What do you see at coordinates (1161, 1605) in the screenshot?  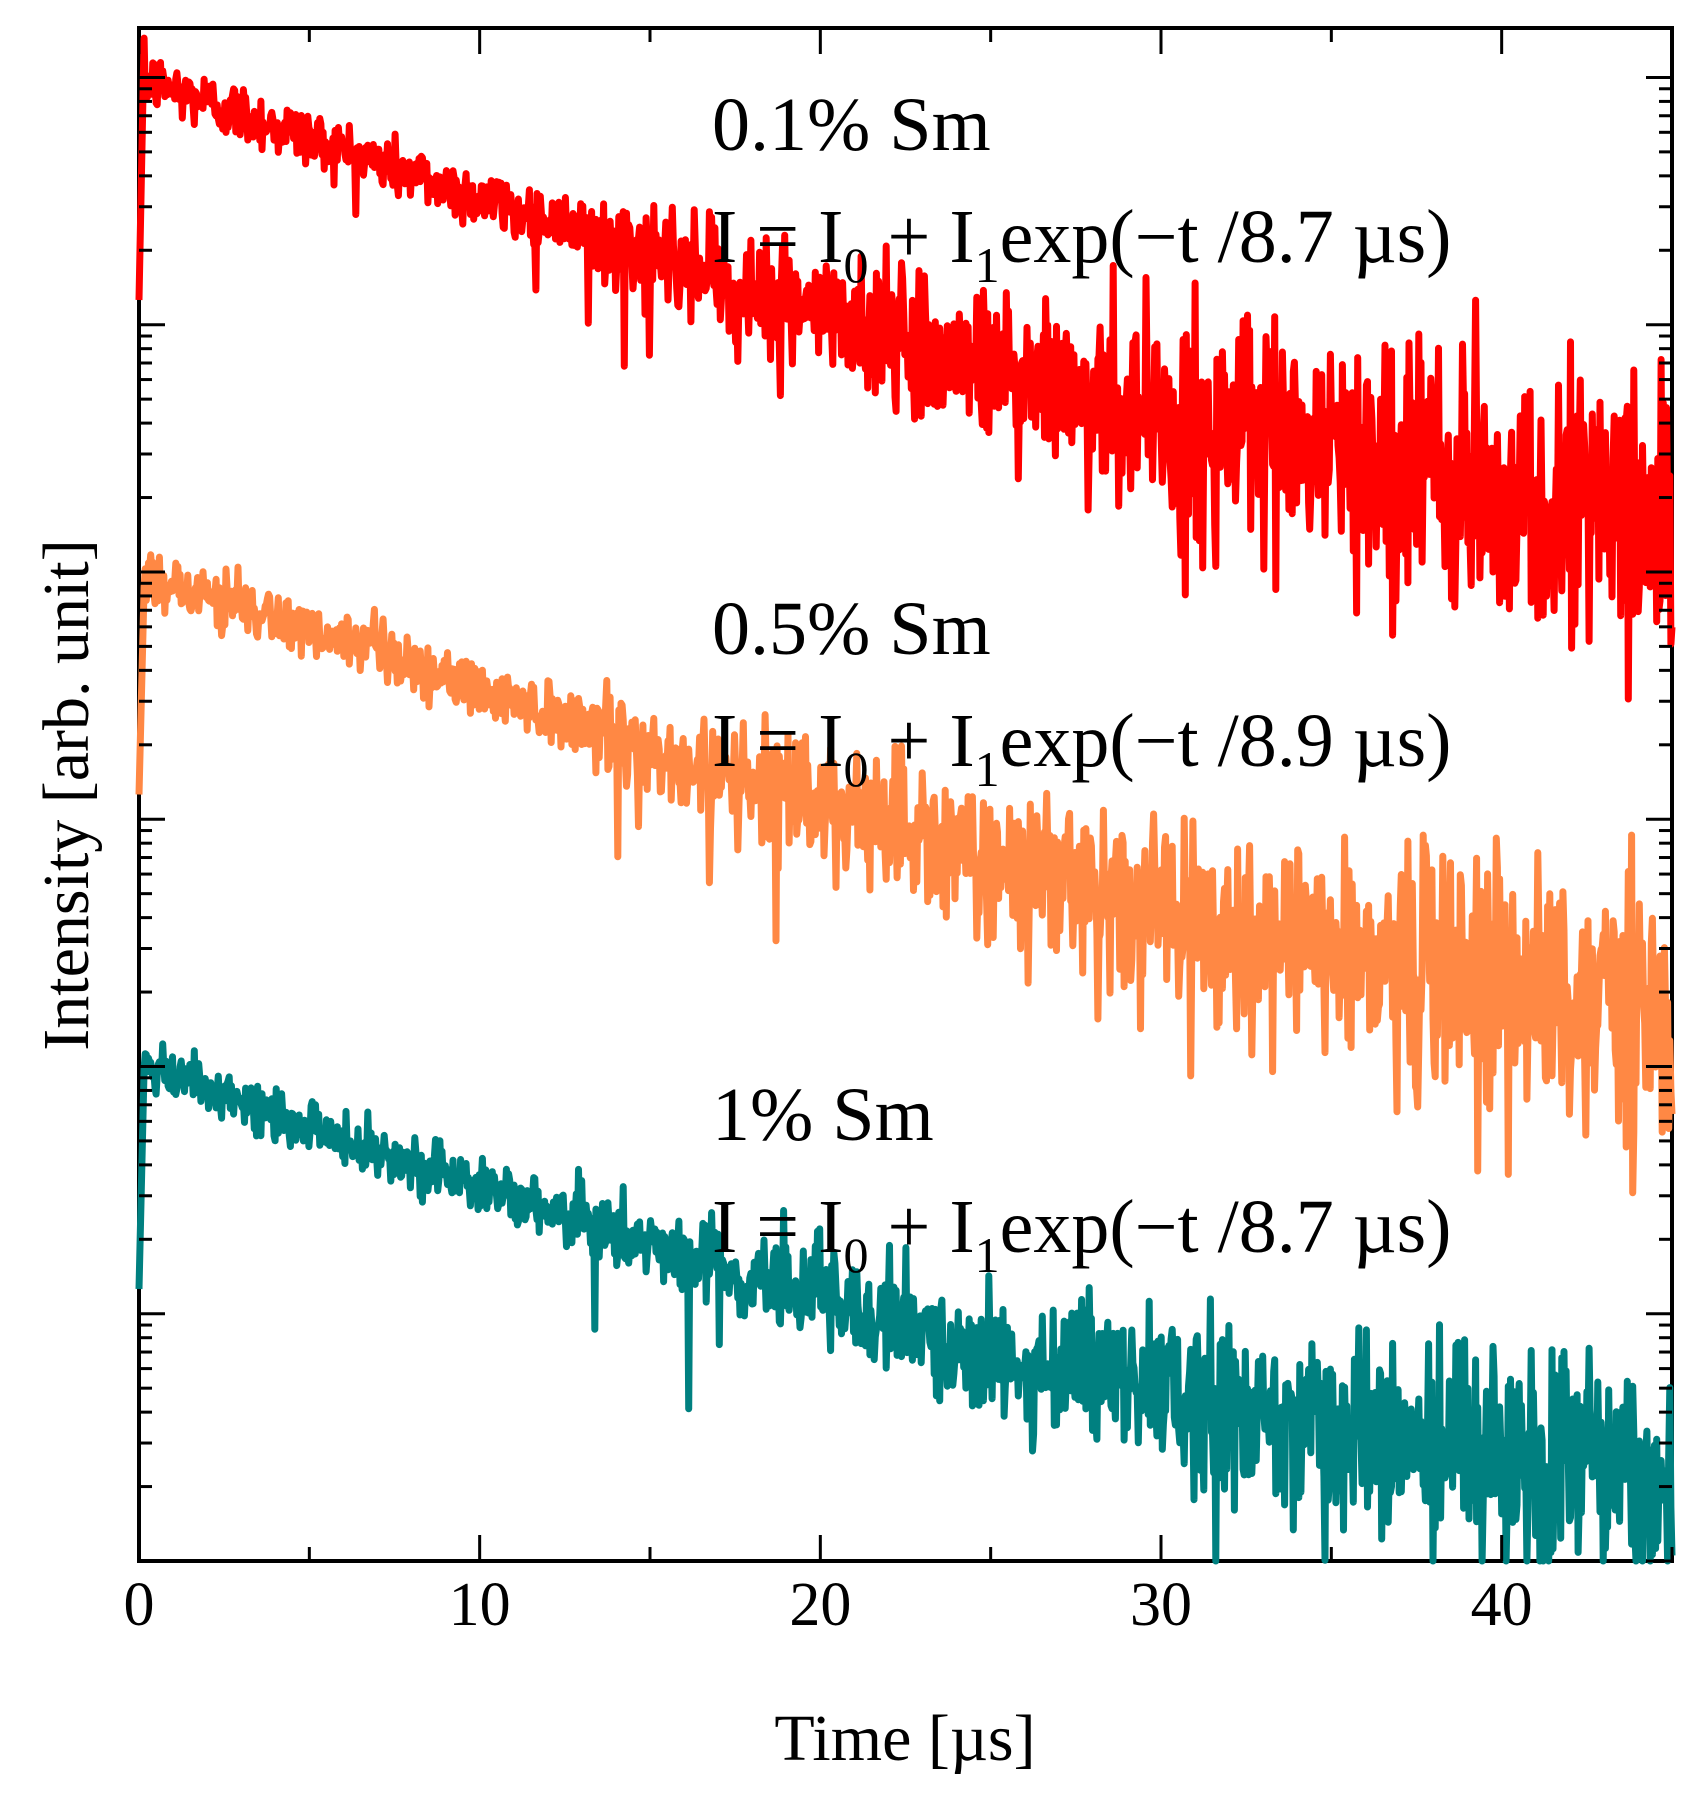 I see `x-tick-label-30: 30` at bounding box center [1161, 1605].